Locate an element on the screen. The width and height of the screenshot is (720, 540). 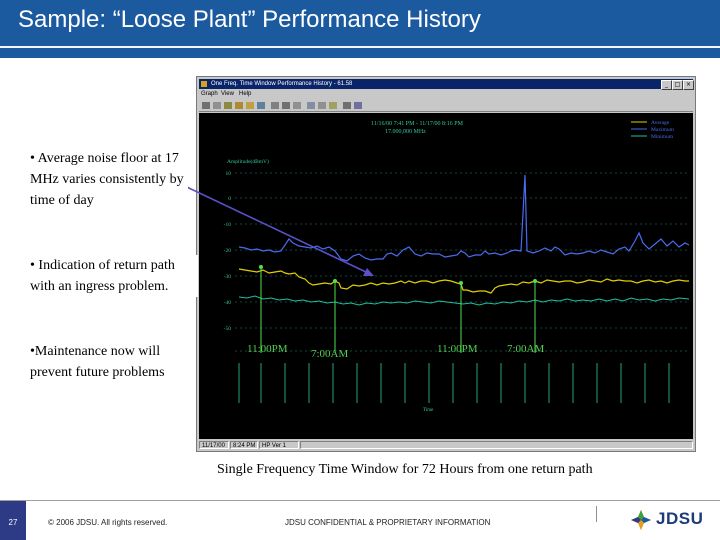
minimize-icon: _ is located at coordinates (666, 85).